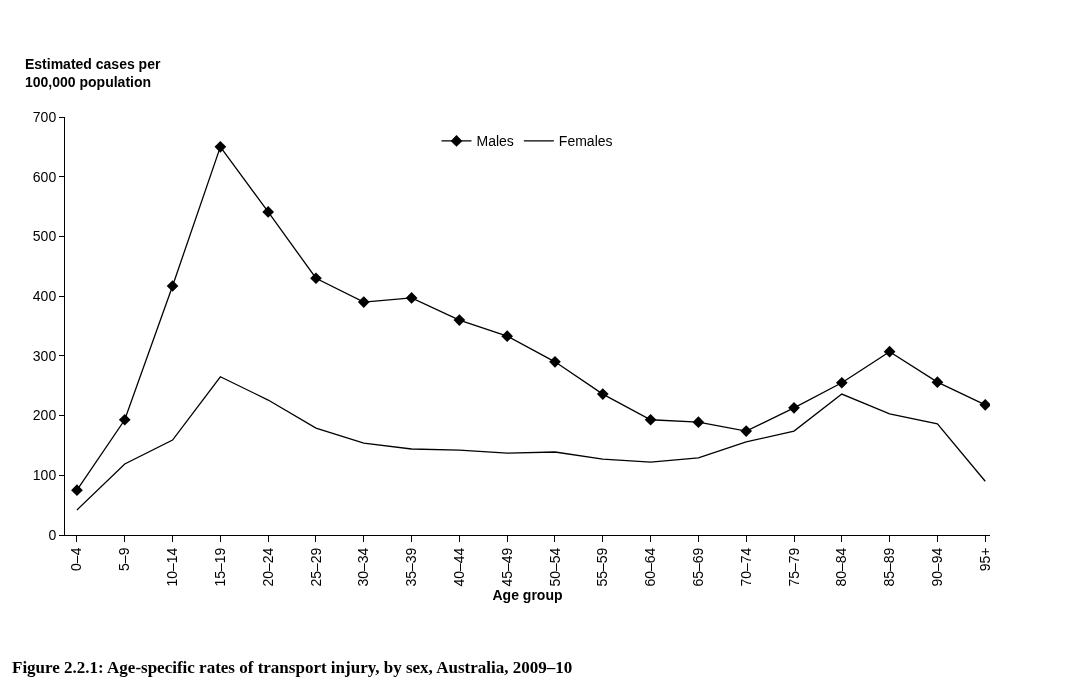  What do you see at coordinates (602, 567) in the screenshot?
I see `x-tick-label: 55–59` at bounding box center [602, 567].